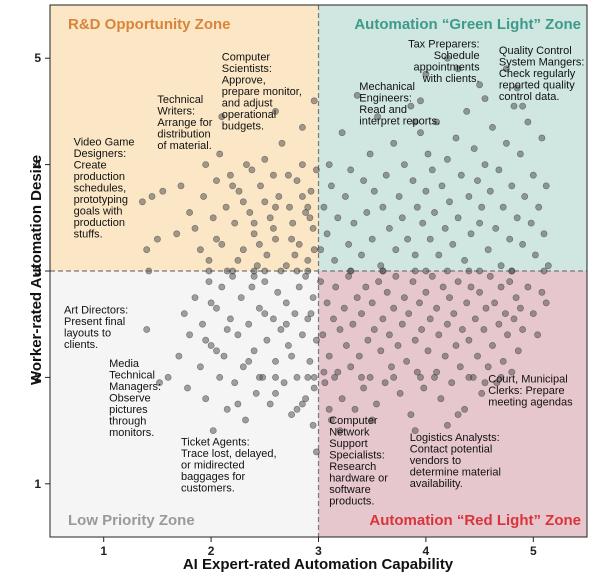 The width and height of the screenshot is (600, 580). Describe the element at coordinates (348, 444) in the screenshot. I see `annotation-line: Support` at that location.